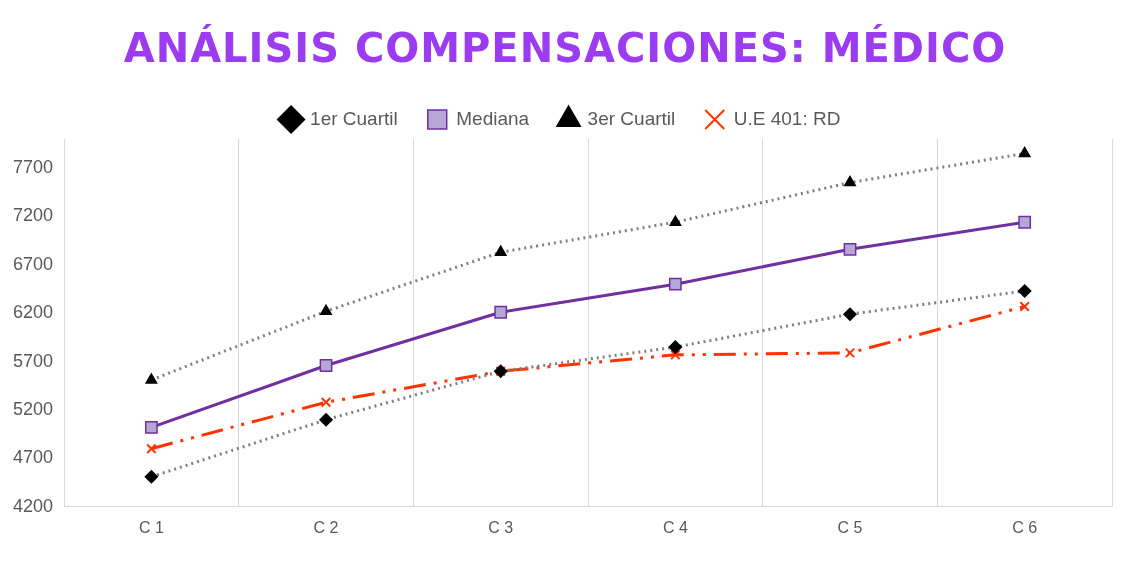 The height and width of the screenshot is (561, 1130). What do you see at coordinates (850, 527) in the screenshot?
I see `x-tick-label: C 5` at bounding box center [850, 527].